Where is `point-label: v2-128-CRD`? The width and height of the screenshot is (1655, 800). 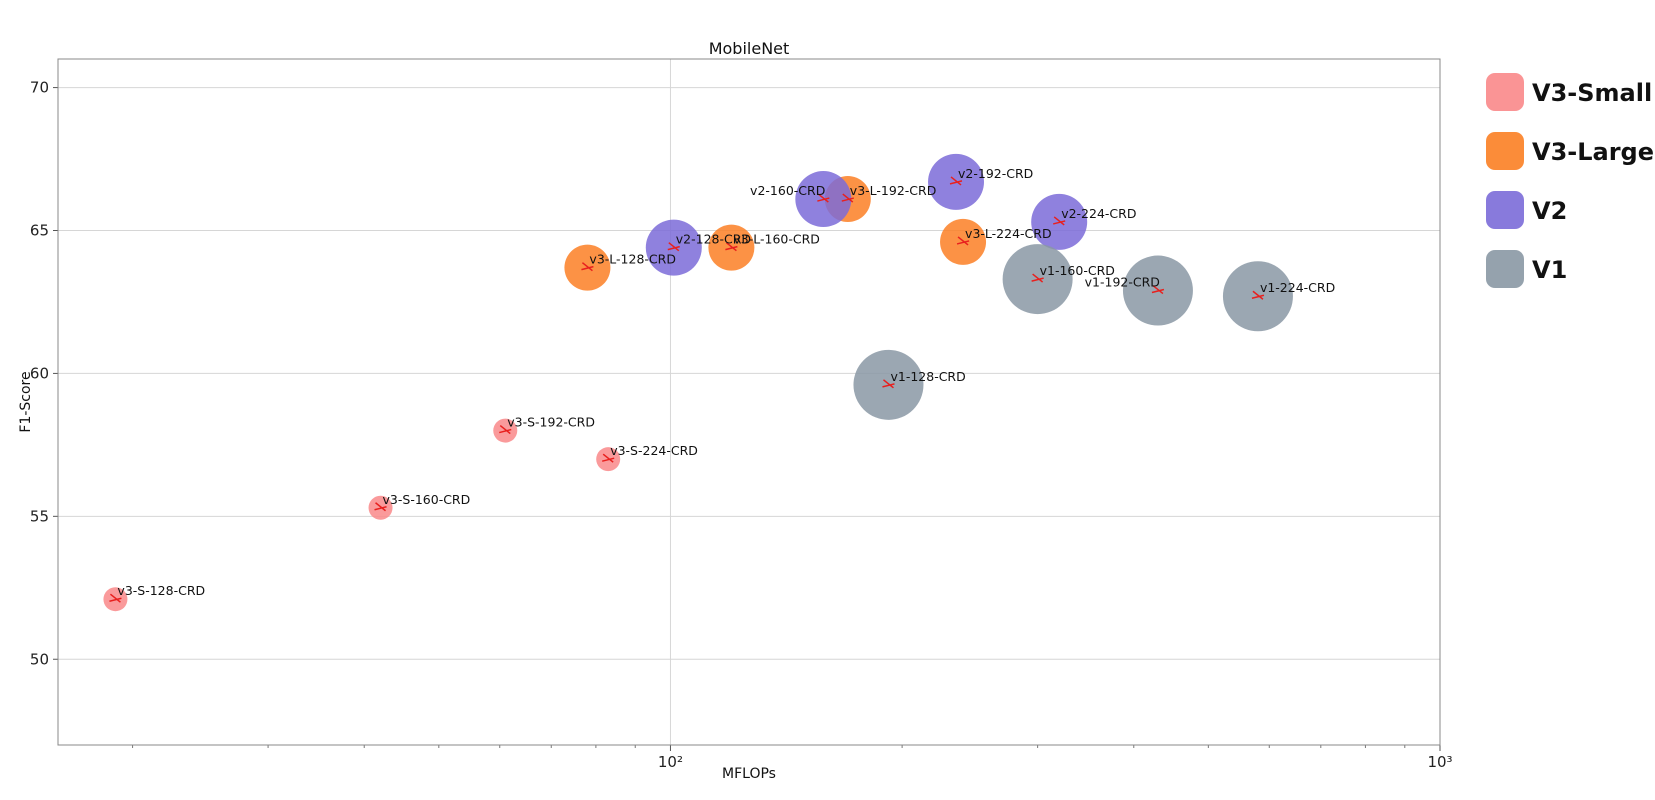 point-label: v2-128-CRD is located at coordinates (713, 239).